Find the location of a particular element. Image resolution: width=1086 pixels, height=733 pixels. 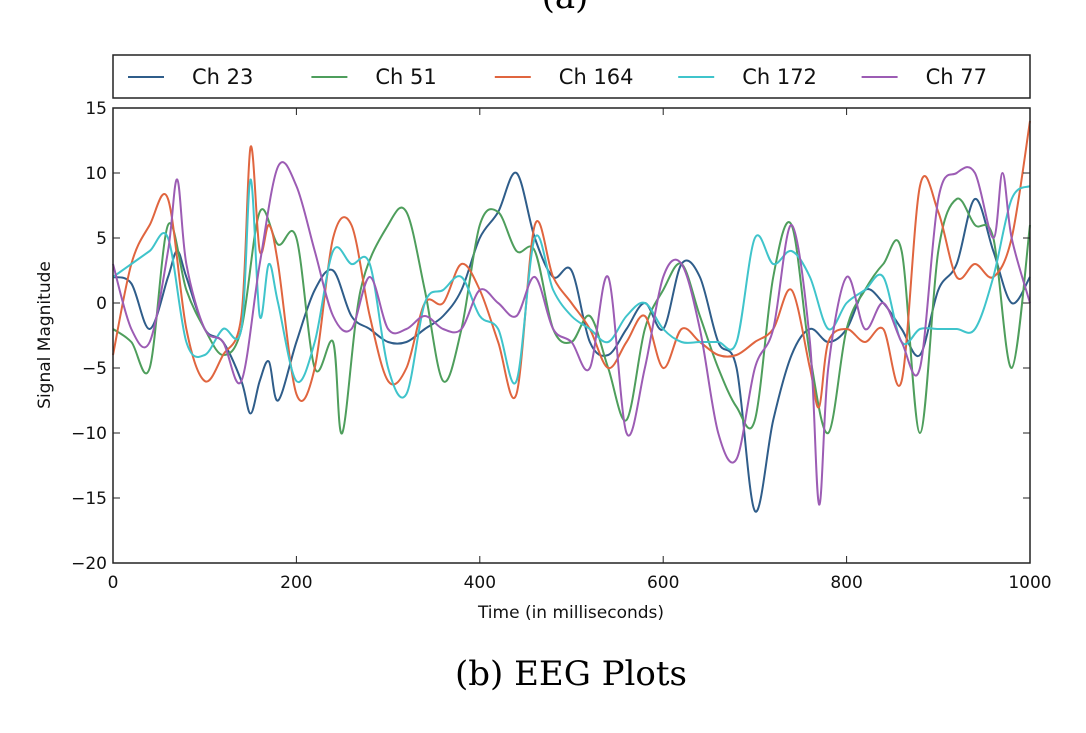

legend-item: Ch 23 is located at coordinates (190, 77).